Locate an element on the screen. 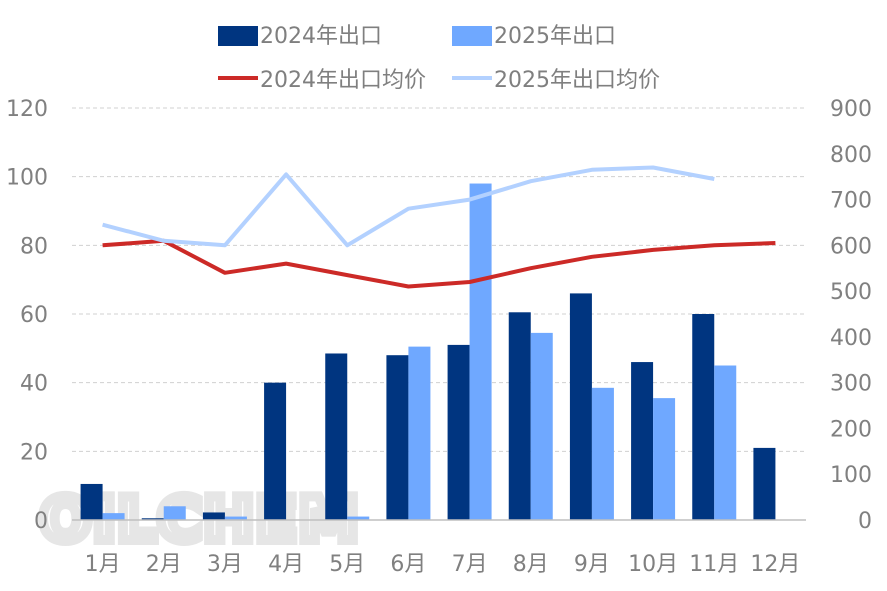  bar-2025-1月 is located at coordinates (113, 516).